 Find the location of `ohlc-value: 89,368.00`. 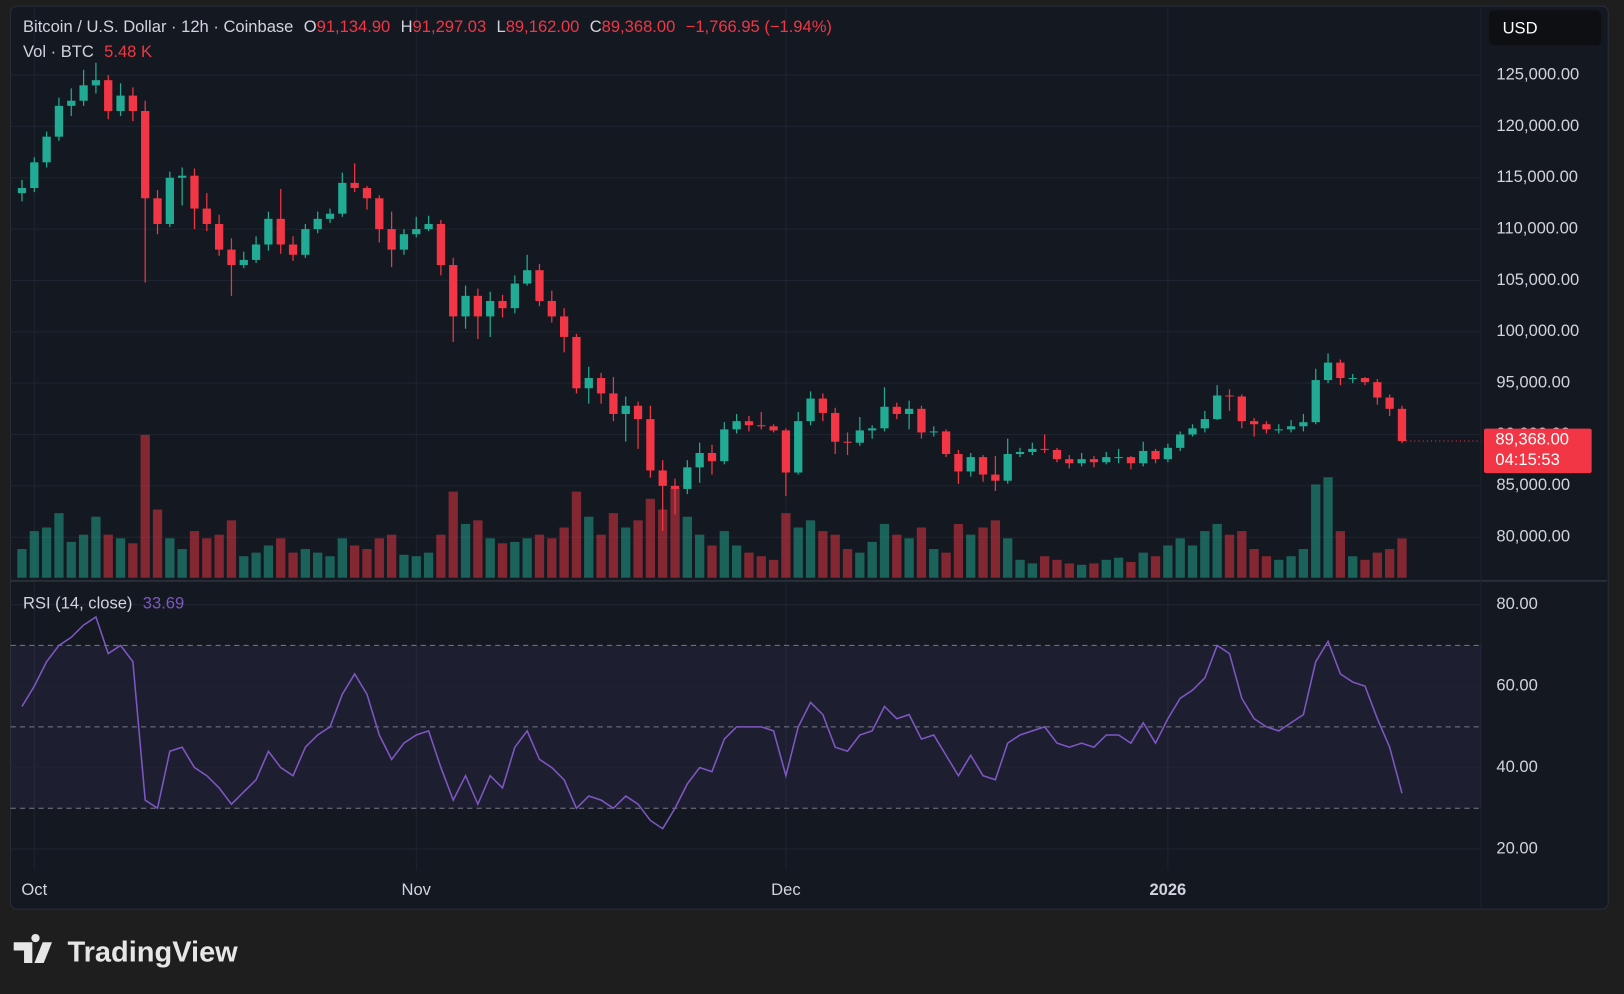

ohlc-value: 89,368.00 is located at coordinates (639, 26).